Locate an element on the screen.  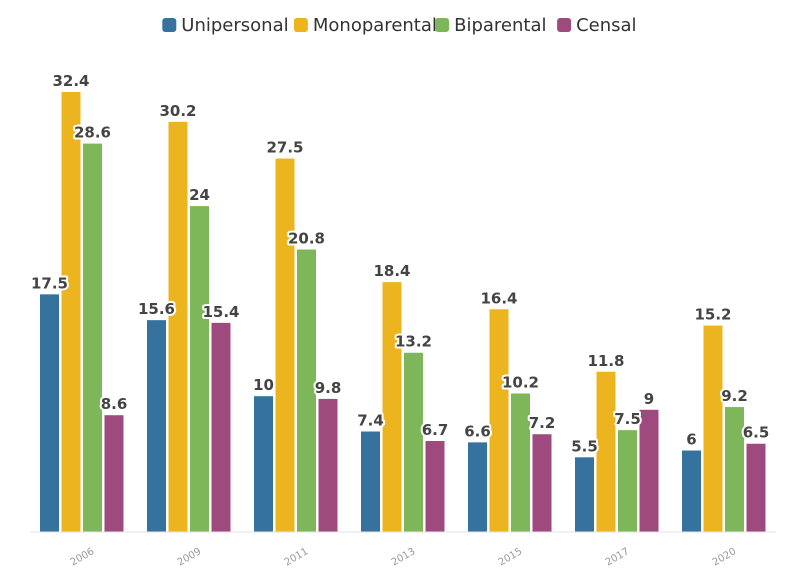
data-label-monoparental-2015: 16.4 is located at coordinates (498, 298).